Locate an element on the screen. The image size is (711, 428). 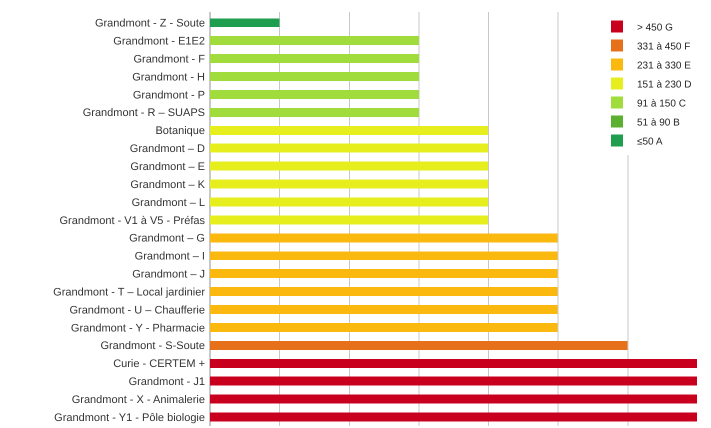
y-tick-label: Grandmont – I is located at coordinates (169, 256).